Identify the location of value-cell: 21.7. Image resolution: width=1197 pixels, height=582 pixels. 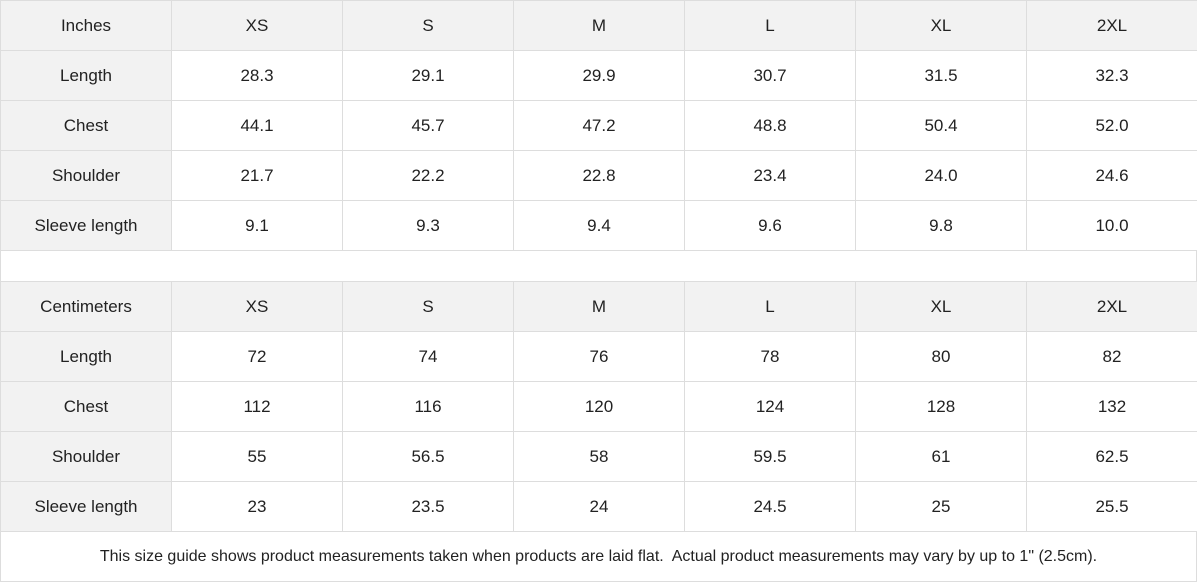
(257, 176).